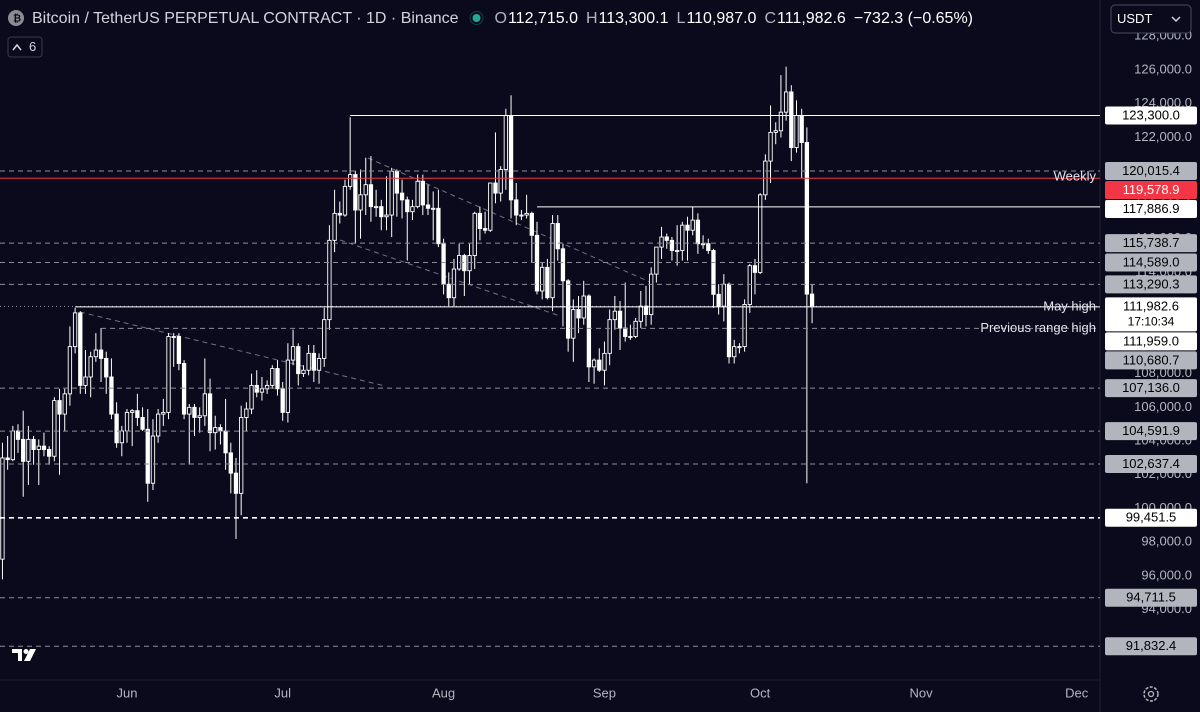 This screenshot has height=712, width=1200. Describe the element at coordinates (1151, 170) in the screenshot. I see `price-box-label: 120,015.4` at that location.